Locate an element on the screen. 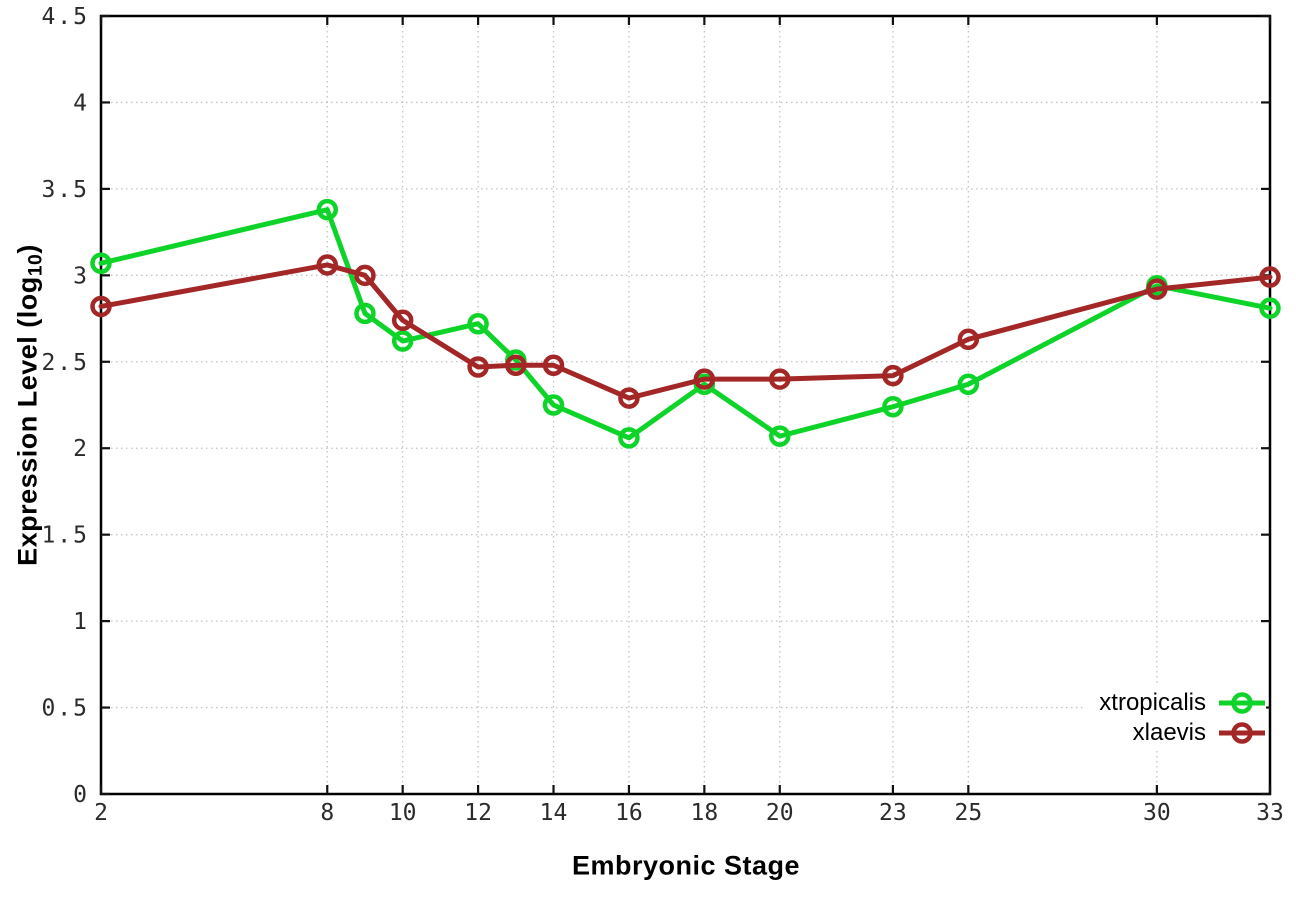 The width and height of the screenshot is (1296, 907). y-axis-title: Expression Level (log10) is located at coordinates (30, 405).